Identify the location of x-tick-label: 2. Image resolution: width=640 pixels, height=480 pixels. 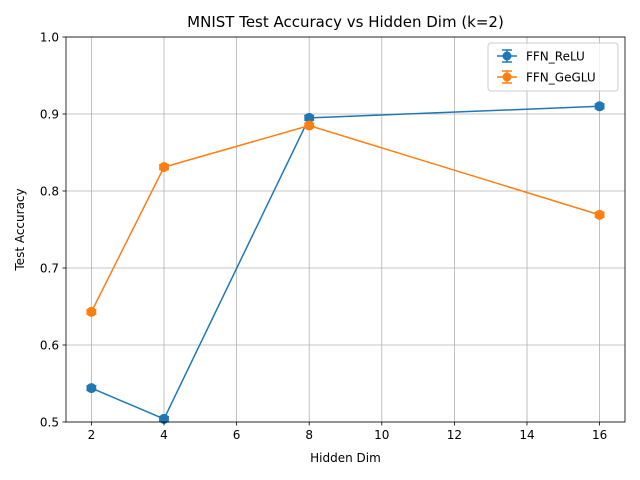
(92, 435).